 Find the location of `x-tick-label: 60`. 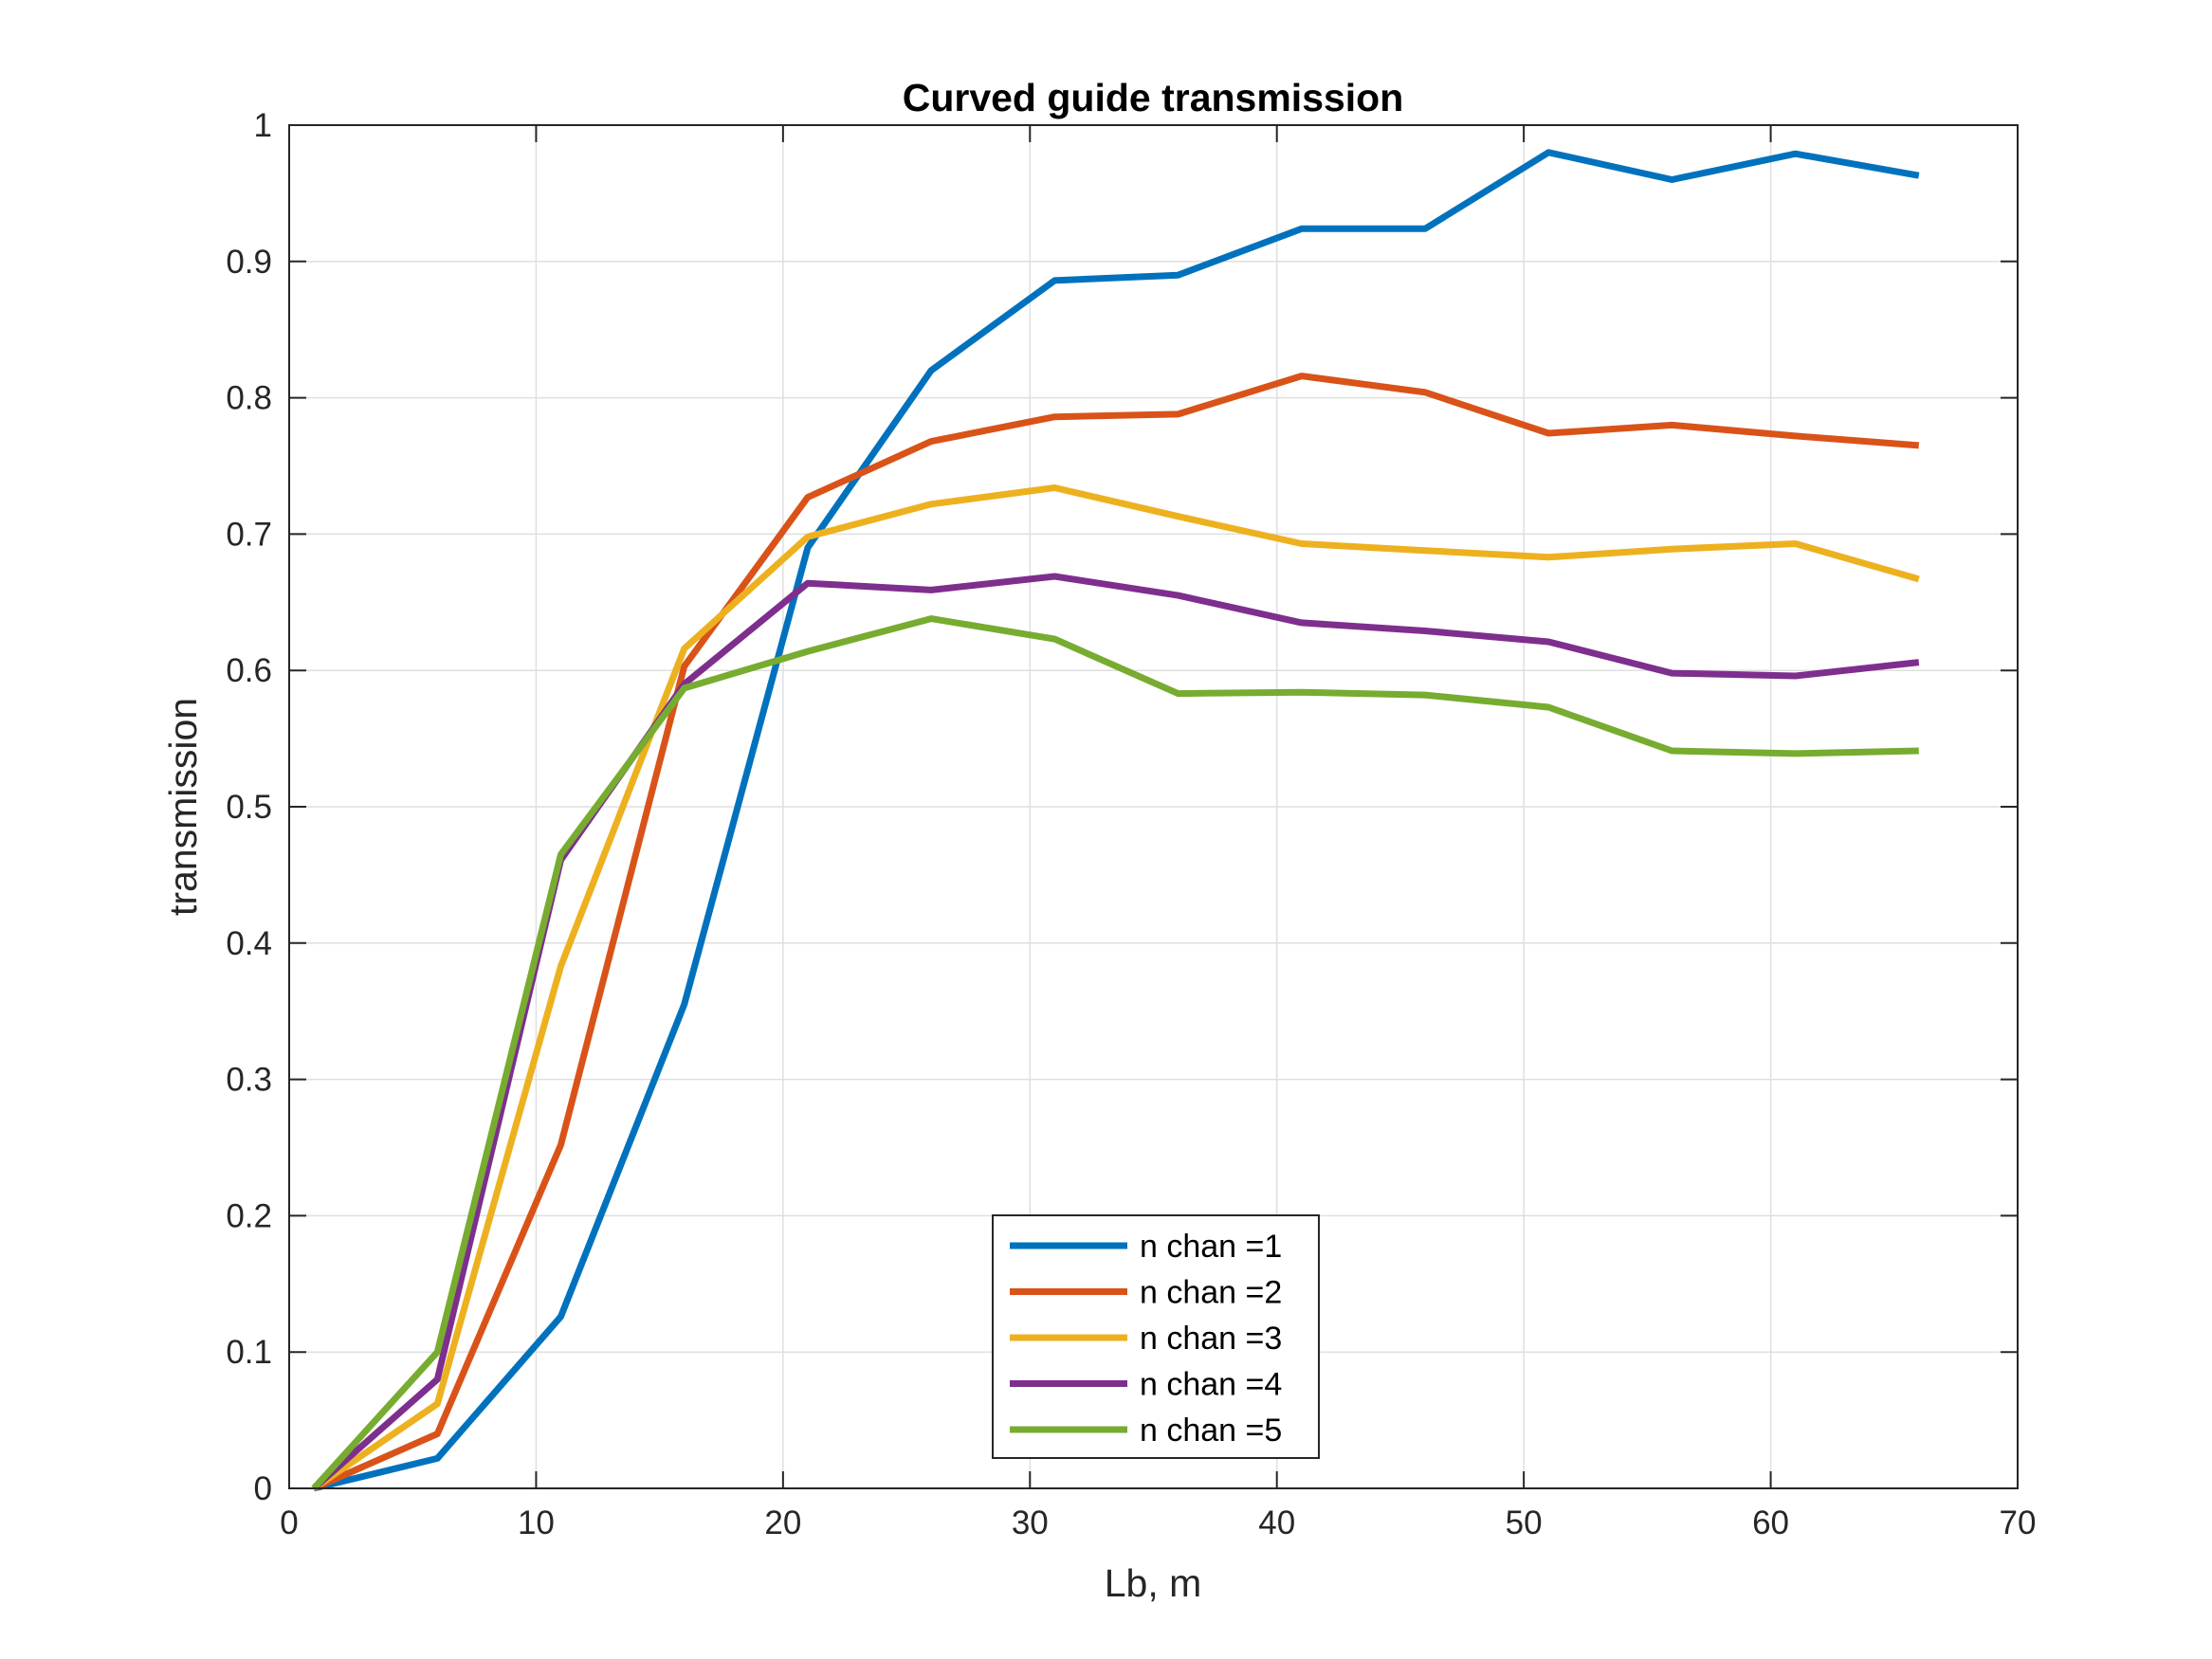

x-tick-label: 60 is located at coordinates (1770, 1522).